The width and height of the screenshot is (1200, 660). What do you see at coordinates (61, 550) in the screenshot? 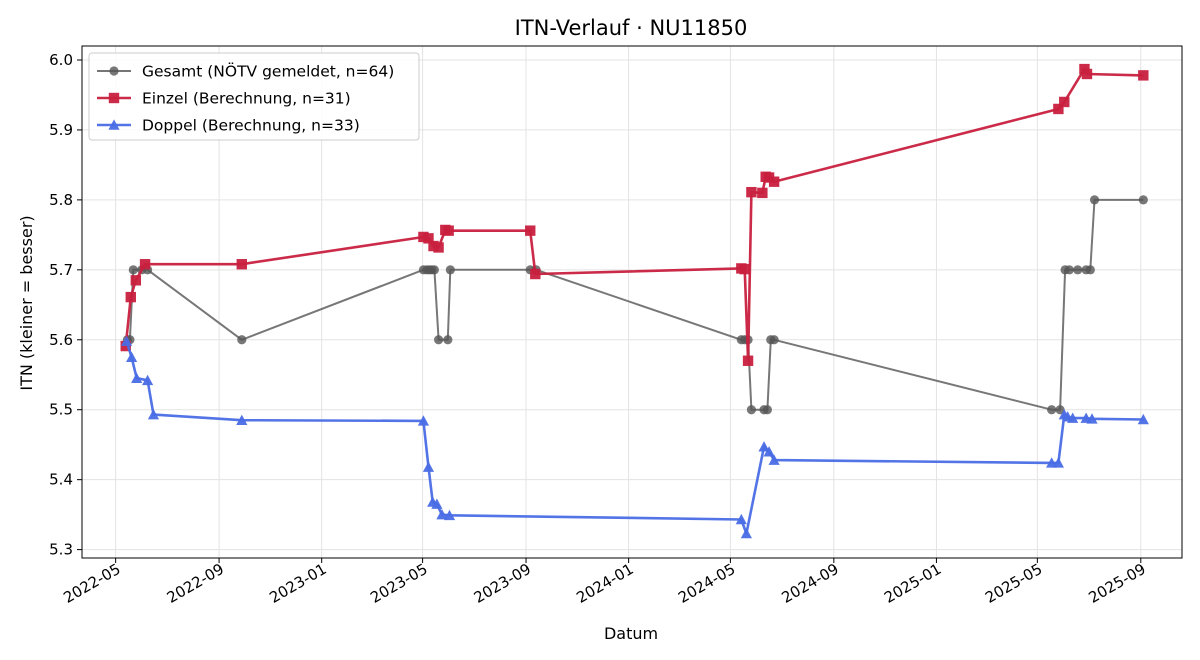
I see `y-tick-label: 5.3` at bounding box center [61, 550].